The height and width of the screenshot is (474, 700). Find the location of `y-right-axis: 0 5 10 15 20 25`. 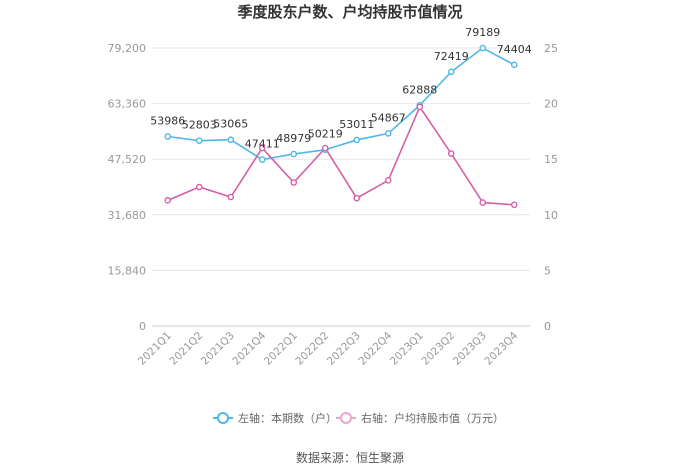

y-right-axis: 0 5 10 15 20 25 is located at coordinates (551, 187).